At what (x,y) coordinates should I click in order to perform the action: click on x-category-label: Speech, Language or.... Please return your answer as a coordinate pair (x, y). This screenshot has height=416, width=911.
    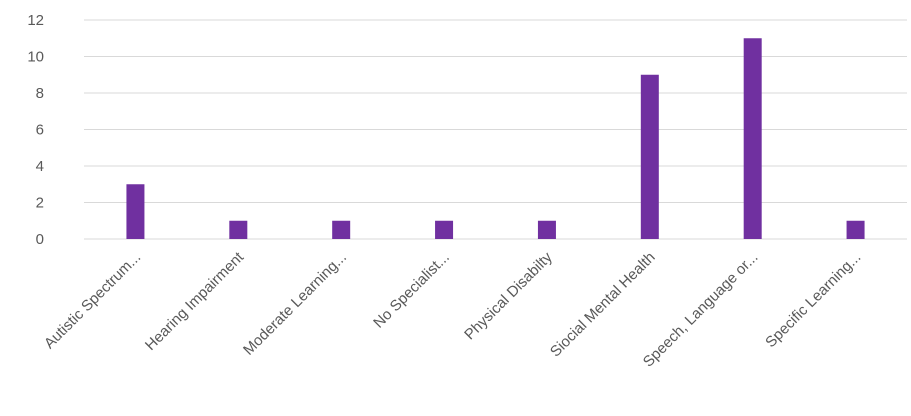
    Looking at the image, I should click on (701, 310).